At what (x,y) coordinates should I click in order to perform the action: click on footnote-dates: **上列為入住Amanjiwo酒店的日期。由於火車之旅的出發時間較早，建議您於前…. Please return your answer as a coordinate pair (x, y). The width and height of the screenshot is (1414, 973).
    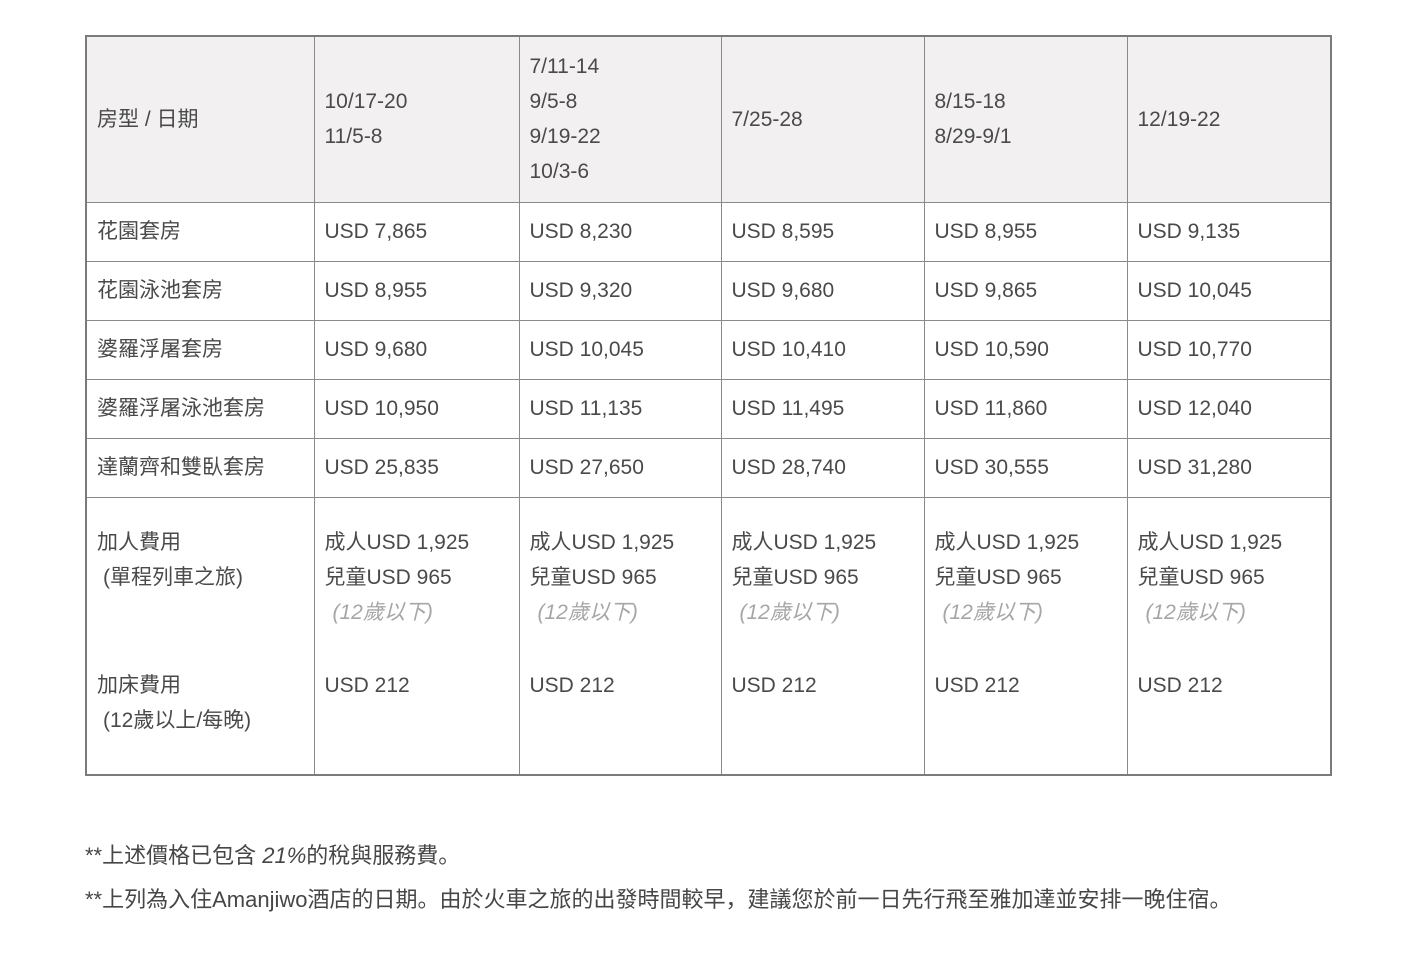
    Looking at the image, I should click on (658, 899).